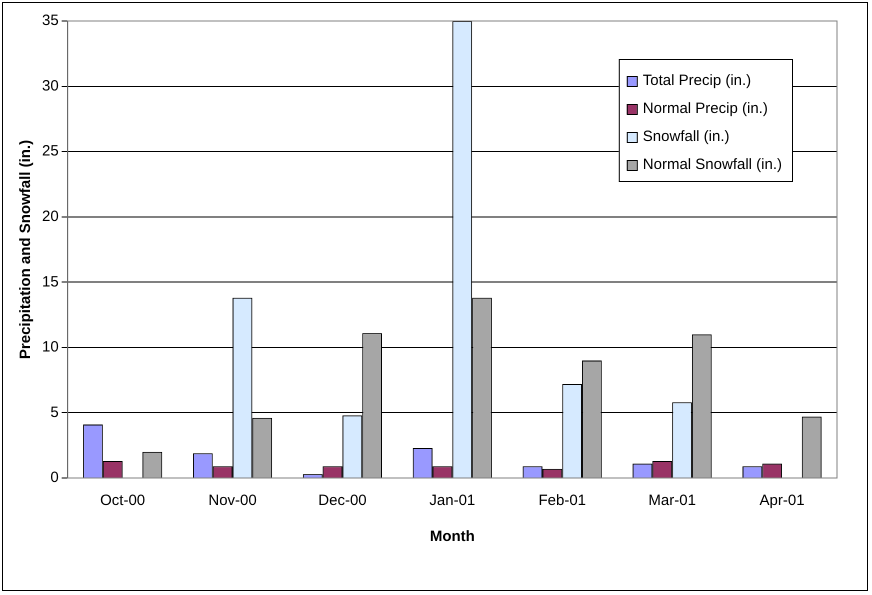 This screenshot has height=595, width=872. I want to click on y-tick-label: 5, so click(54, 412).